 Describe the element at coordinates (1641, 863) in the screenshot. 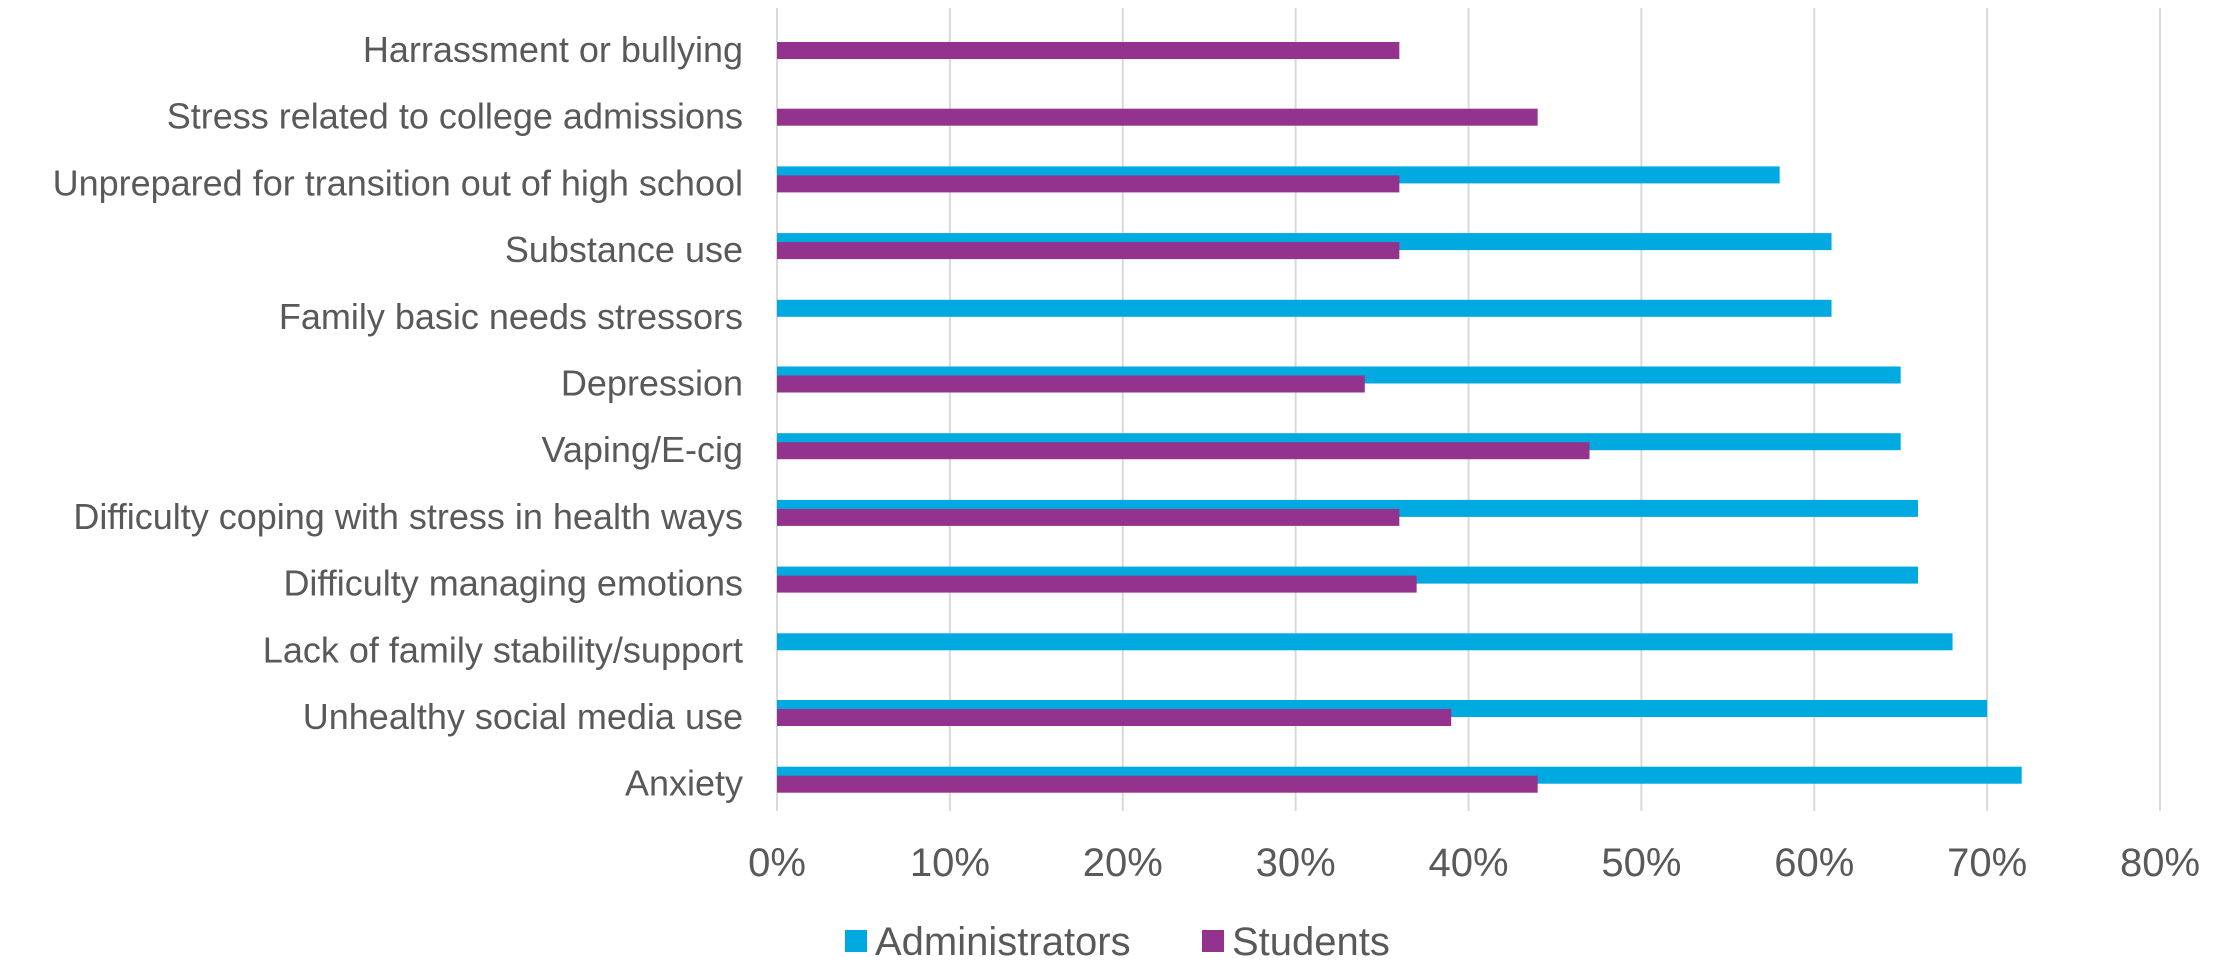

I see `x-tick-label: 50%` at that location.